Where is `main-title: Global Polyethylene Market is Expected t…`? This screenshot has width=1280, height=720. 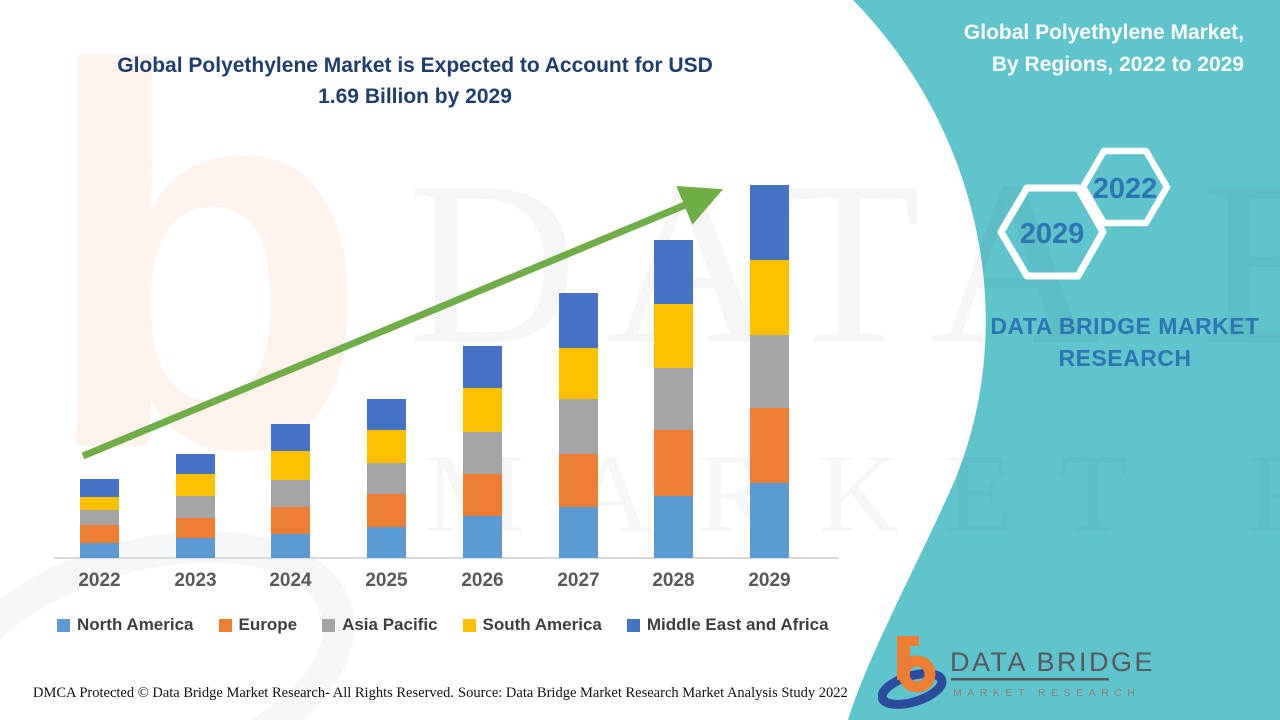 main-title: Global Polyethylene Market is Expected t… is located at coordinates (415, 81).